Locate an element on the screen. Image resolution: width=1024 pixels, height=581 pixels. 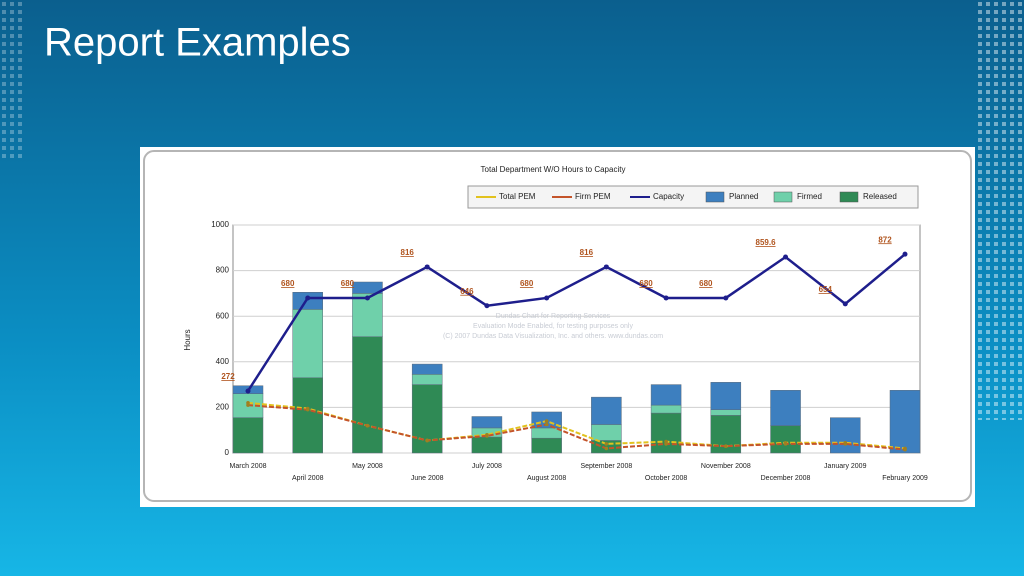
y-tick-label: 400 is located at coordinates (223, 361).